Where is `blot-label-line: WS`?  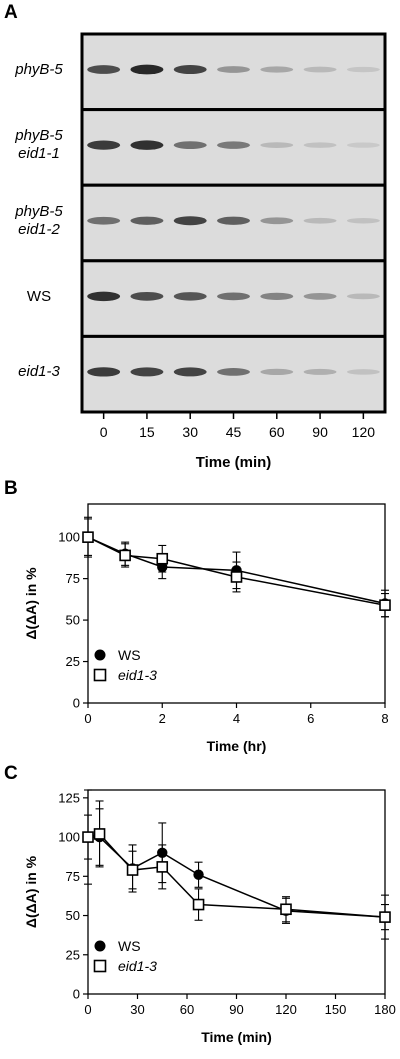 blot-label-line: WS is located at coordinates (39, 296).